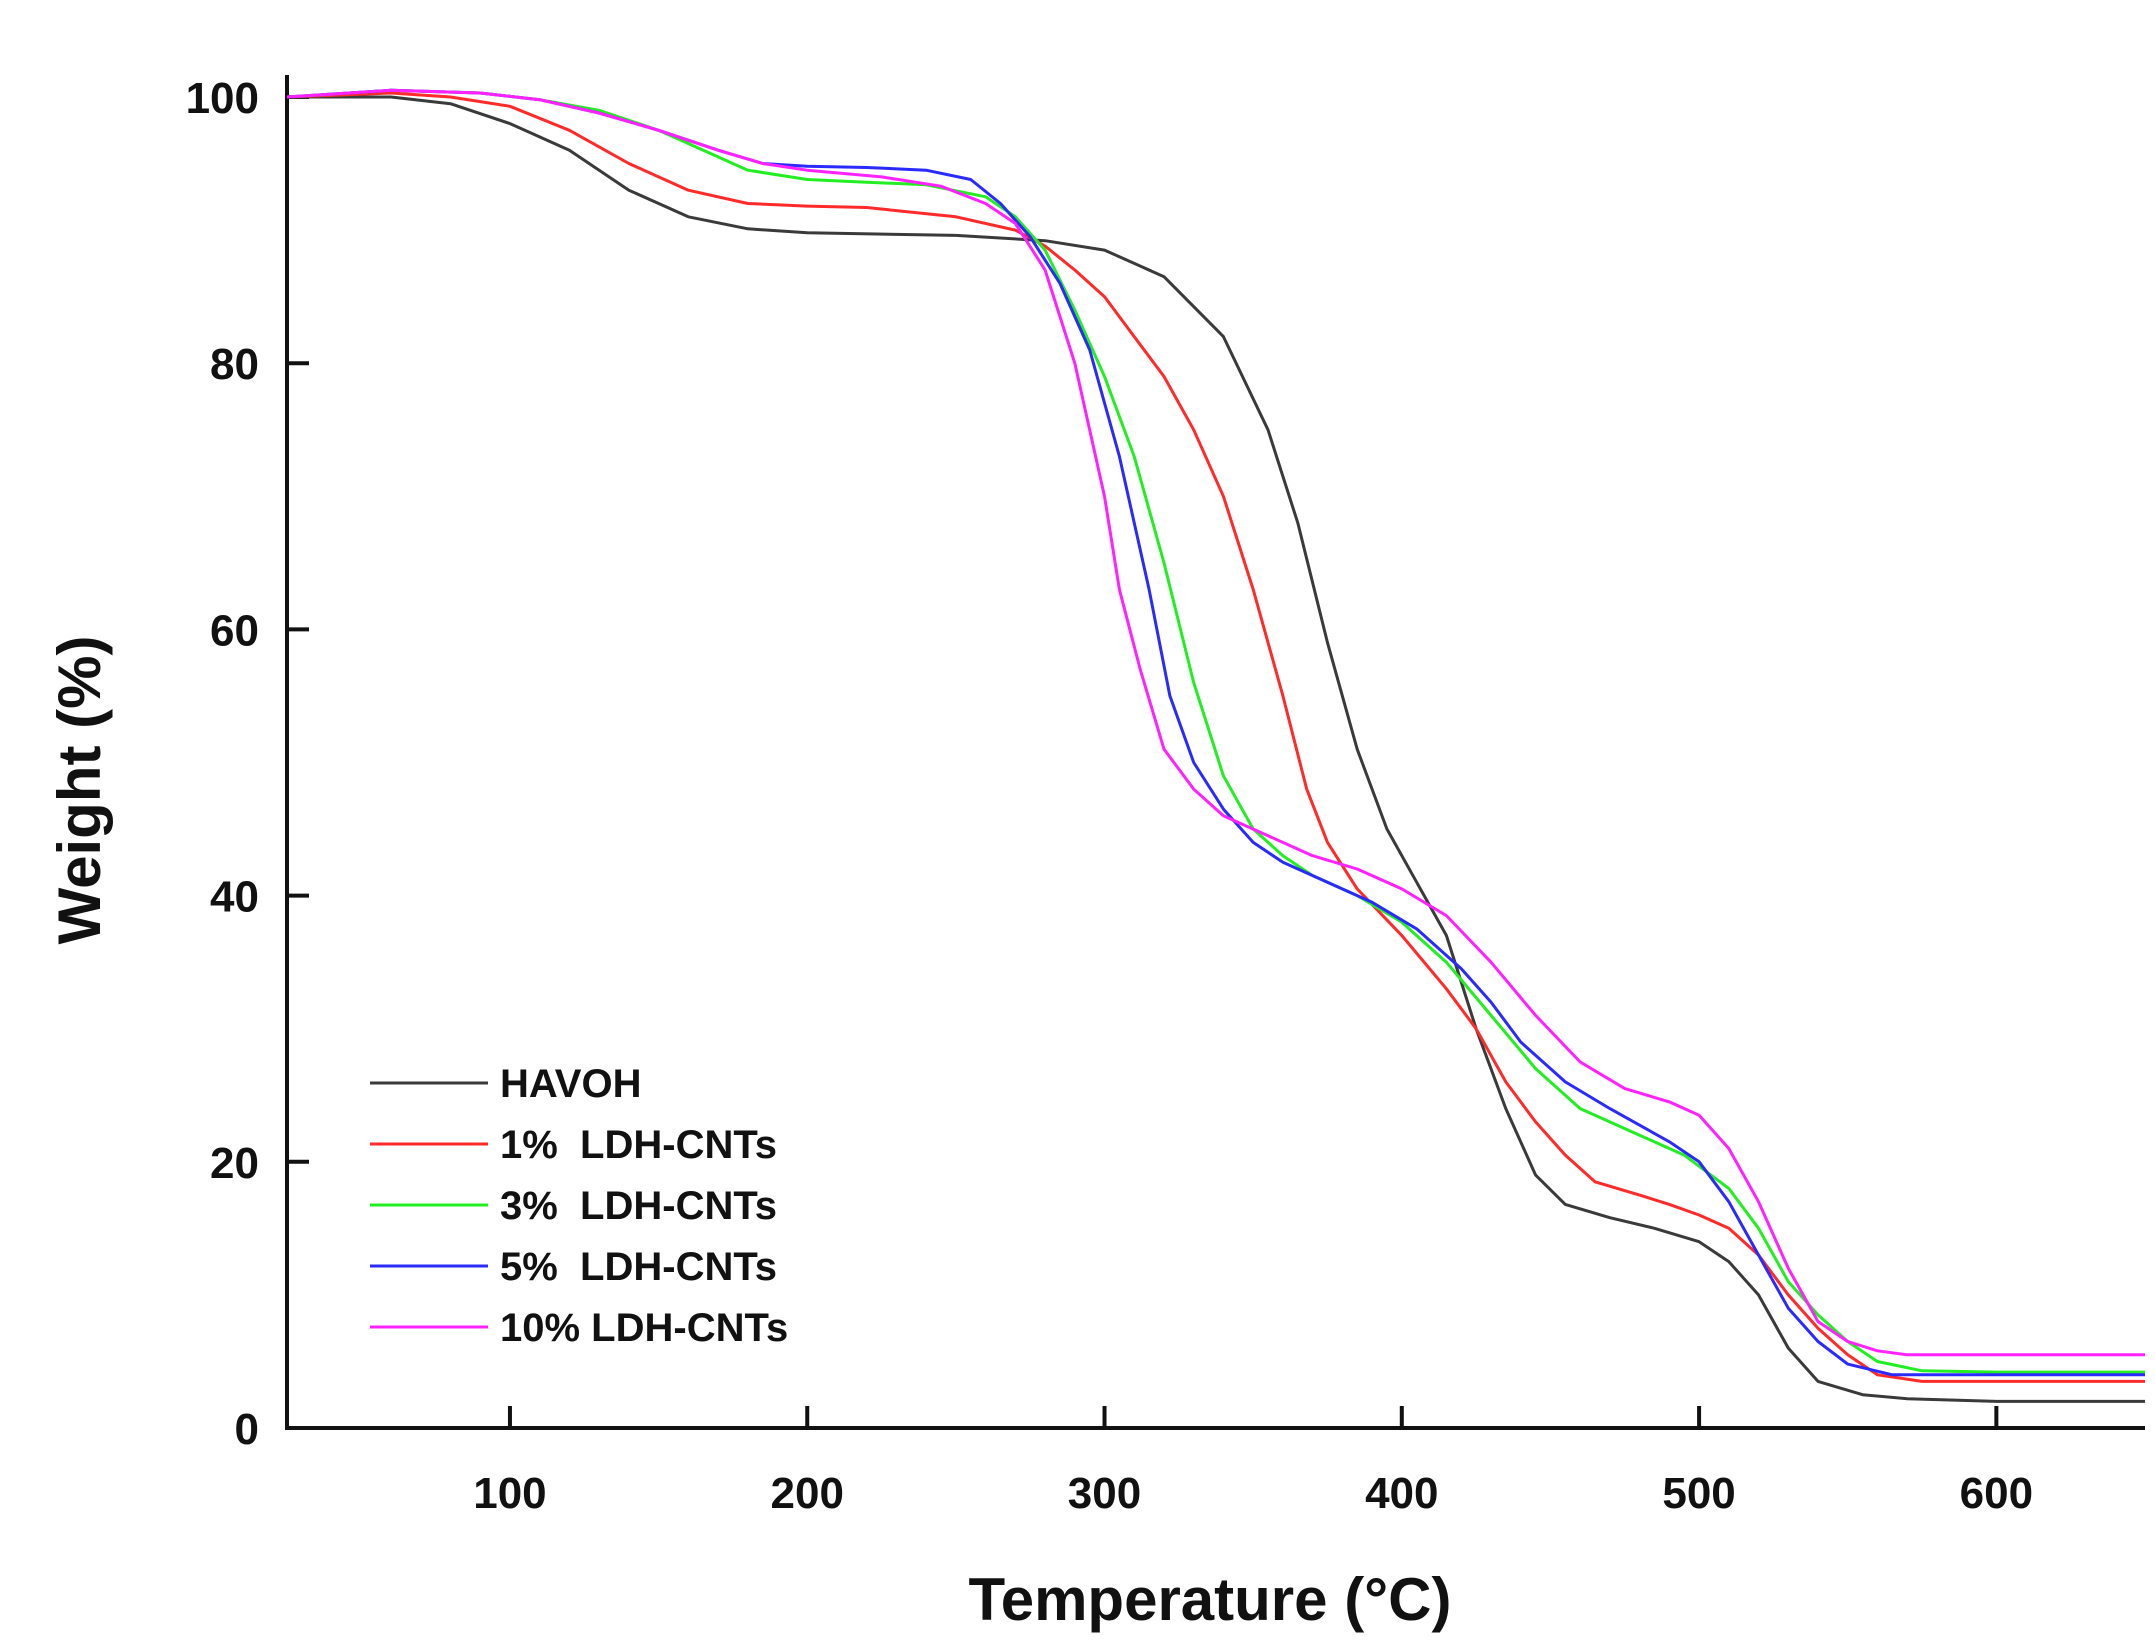  I want to click on x-tick-label: 100, so click(509, 1493).